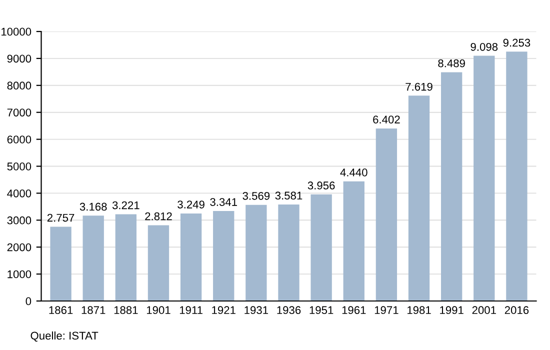 The height and width of the screenshot is (350, 550). What do you see at coordinates (484, 310) in the screenshot?
I see `x-tick-label: 2001` at bounding box center [484, 310].